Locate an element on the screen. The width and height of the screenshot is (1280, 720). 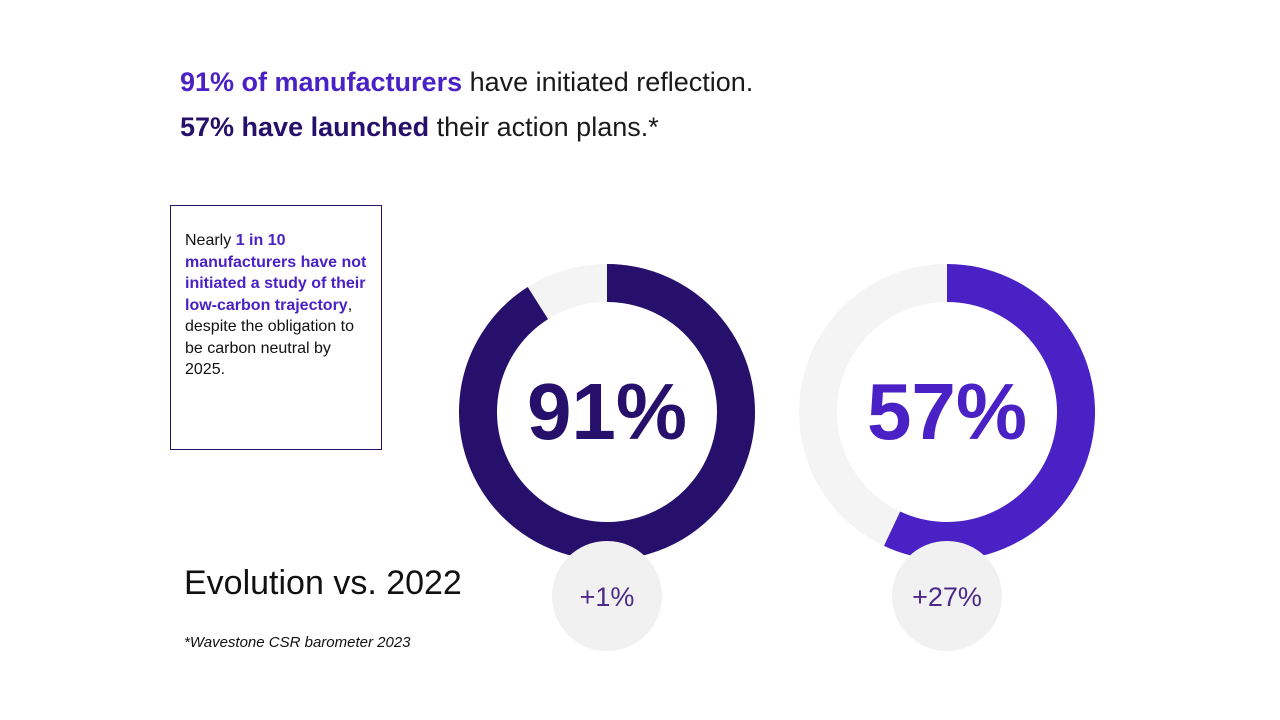
donut-2-value-arc is located at coordinates (989, 412).